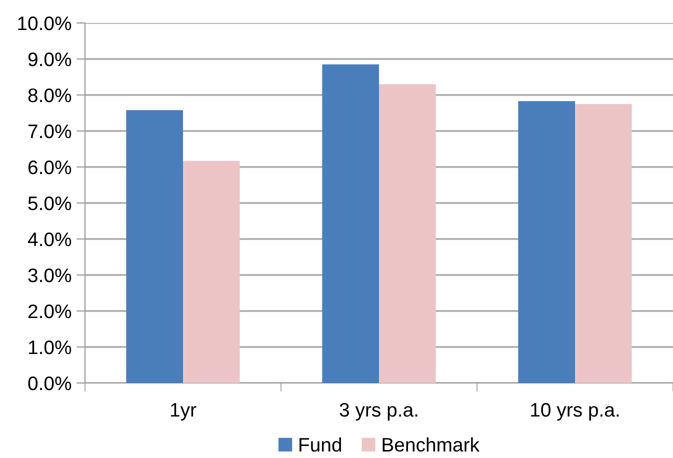  What do you see at coordinates (575, 411) in the screenshot?
I see `x-tick-label: 10 yrs p.a.` at bounding box center [575, 411].